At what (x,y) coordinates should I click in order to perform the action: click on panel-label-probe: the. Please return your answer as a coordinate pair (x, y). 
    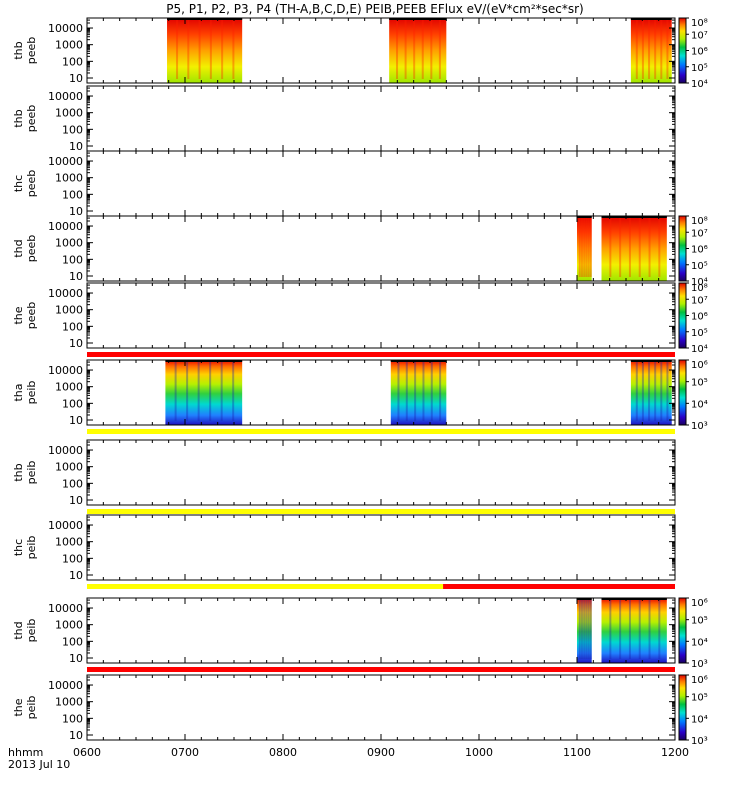
    Looking at the image, I should click on (18, 315).